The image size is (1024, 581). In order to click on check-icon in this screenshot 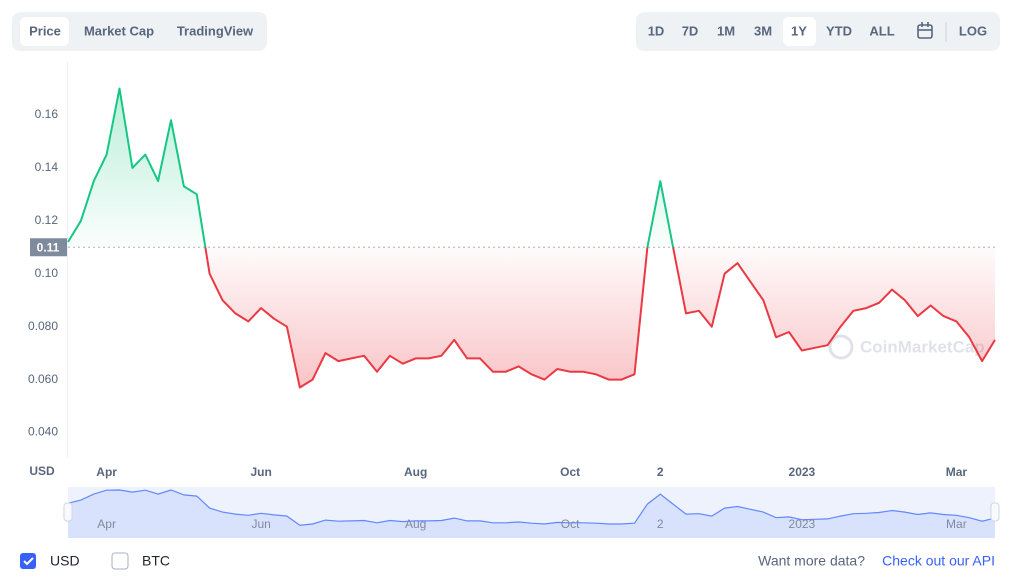, I will do `click(28, 561)`.